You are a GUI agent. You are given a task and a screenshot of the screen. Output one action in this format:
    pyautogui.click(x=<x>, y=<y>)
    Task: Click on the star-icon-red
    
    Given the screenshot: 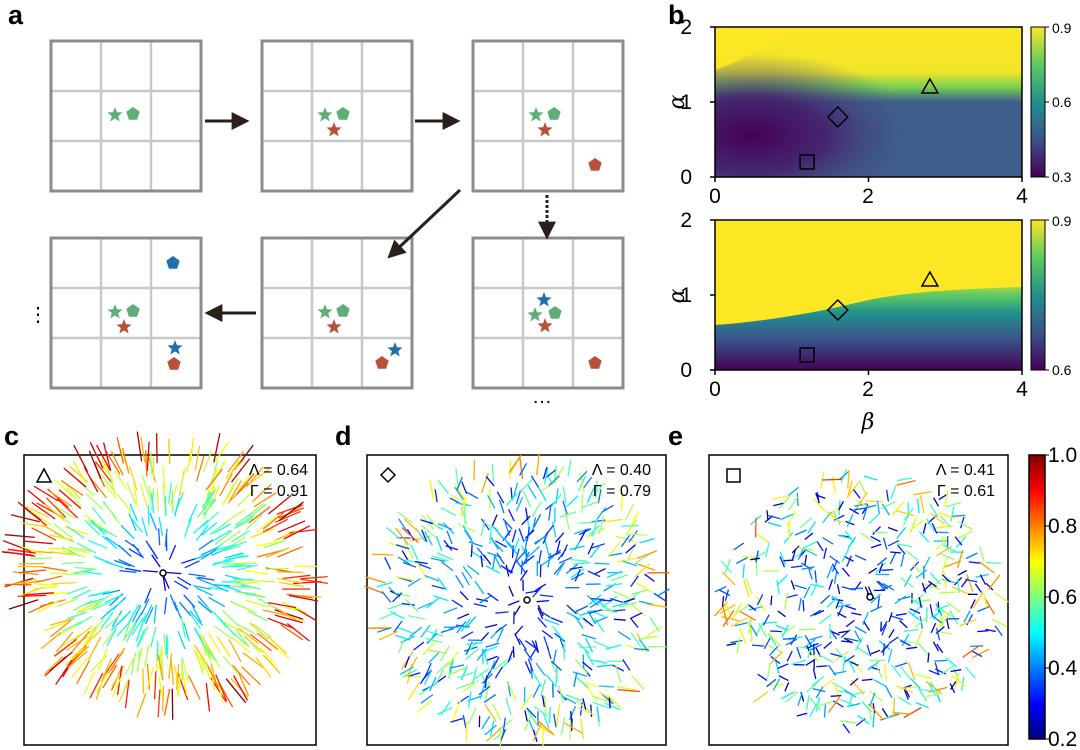 What is the action you would take?
    pyautogui.click(x=124, y=326)
    